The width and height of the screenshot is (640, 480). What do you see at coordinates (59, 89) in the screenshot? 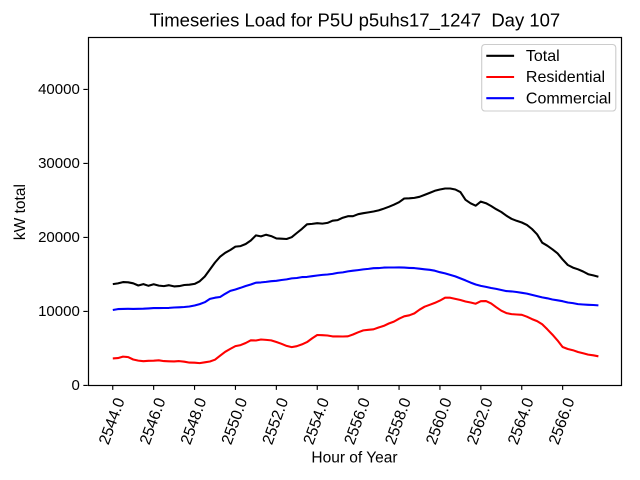
I see `svg-text: 40000` at bounding box center [59, 89].